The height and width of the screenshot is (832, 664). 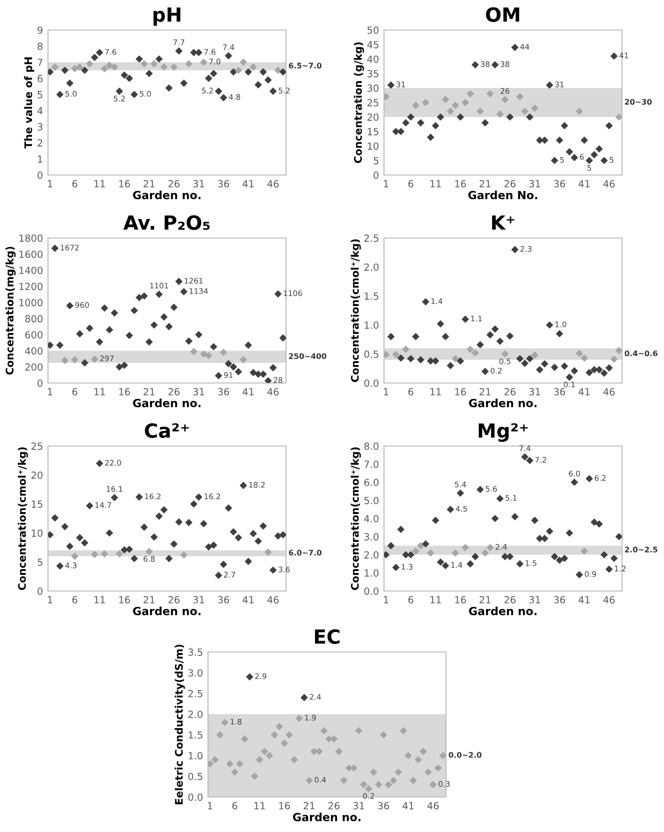 I want to click on y-tick-label: 5, so click(x=376, y=160).